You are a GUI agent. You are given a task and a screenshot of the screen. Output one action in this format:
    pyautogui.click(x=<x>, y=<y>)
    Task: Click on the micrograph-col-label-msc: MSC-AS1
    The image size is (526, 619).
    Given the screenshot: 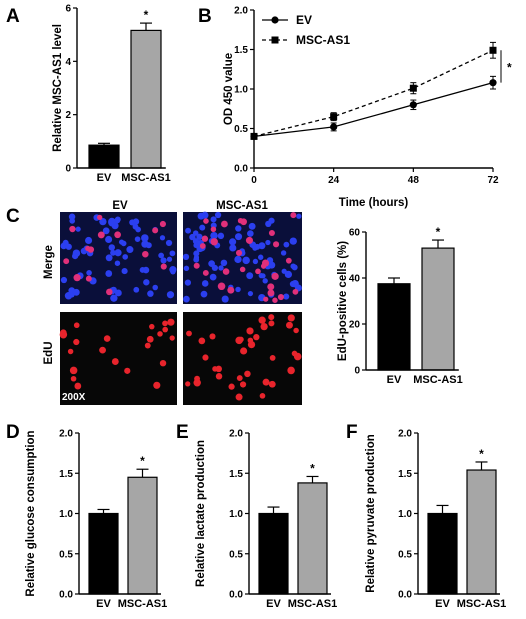 What is the action you would take?
    pyautogui.click(x=242, y=206)
    